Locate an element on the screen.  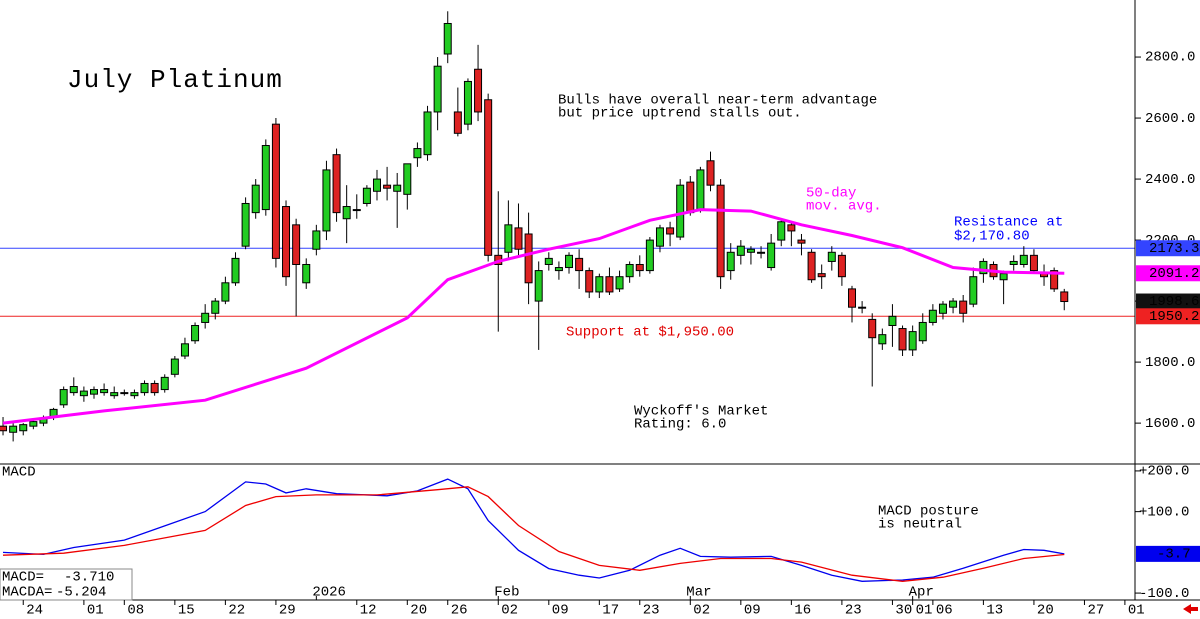
value-box-label: -3.7 is located at coordinates (1174, 555).